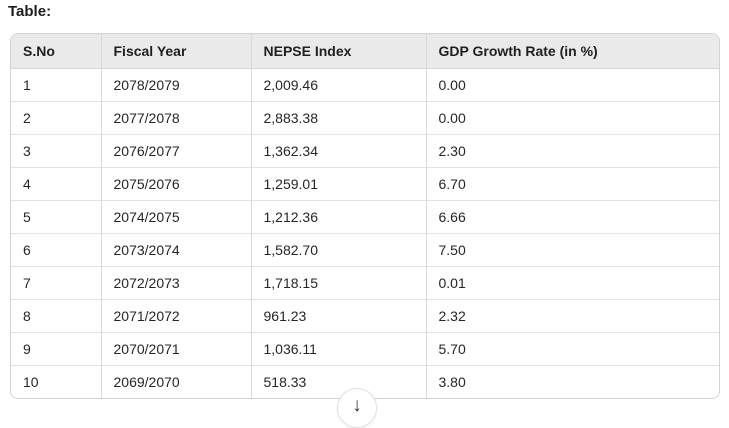 This screenshot has width=729, height=428. I want to click on cell-sno: 9, so click(56, 349).